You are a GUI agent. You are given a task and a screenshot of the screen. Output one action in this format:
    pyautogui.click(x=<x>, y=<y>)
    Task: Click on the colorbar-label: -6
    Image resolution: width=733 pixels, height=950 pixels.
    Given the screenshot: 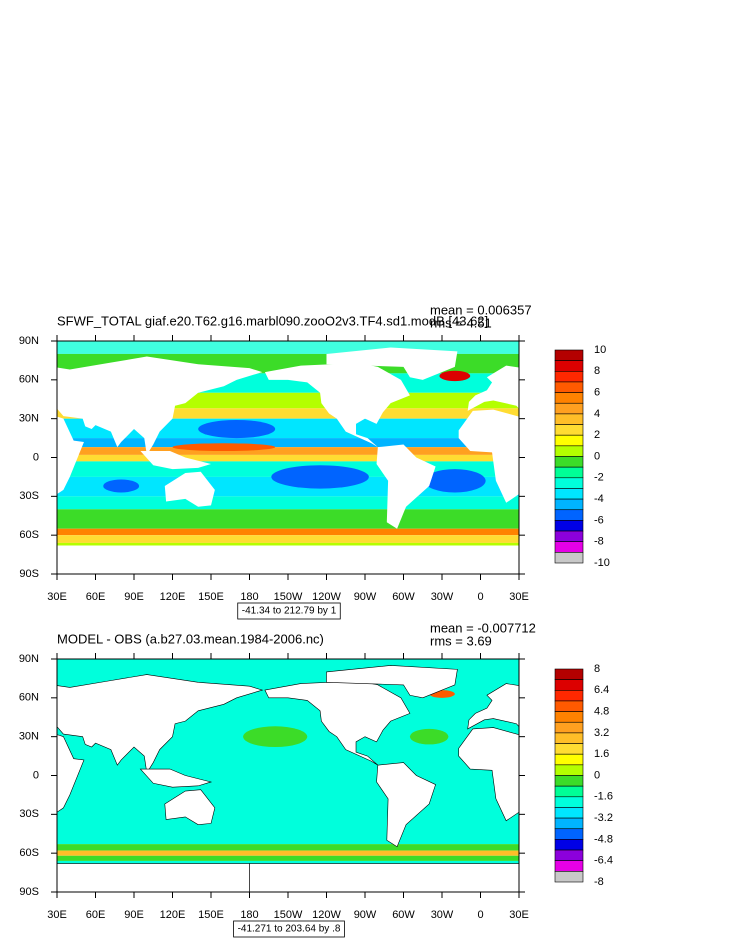 What is the action you would take?
    pyautogui.click(x=599, y=520)
    